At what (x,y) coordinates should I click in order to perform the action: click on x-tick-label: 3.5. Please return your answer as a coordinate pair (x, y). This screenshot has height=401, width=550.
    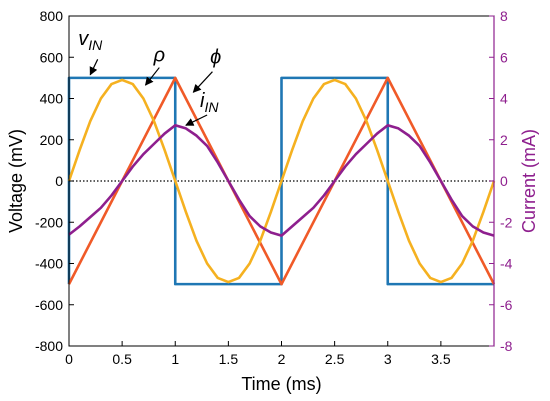
    Looking at the image, I should click on (441, 359).